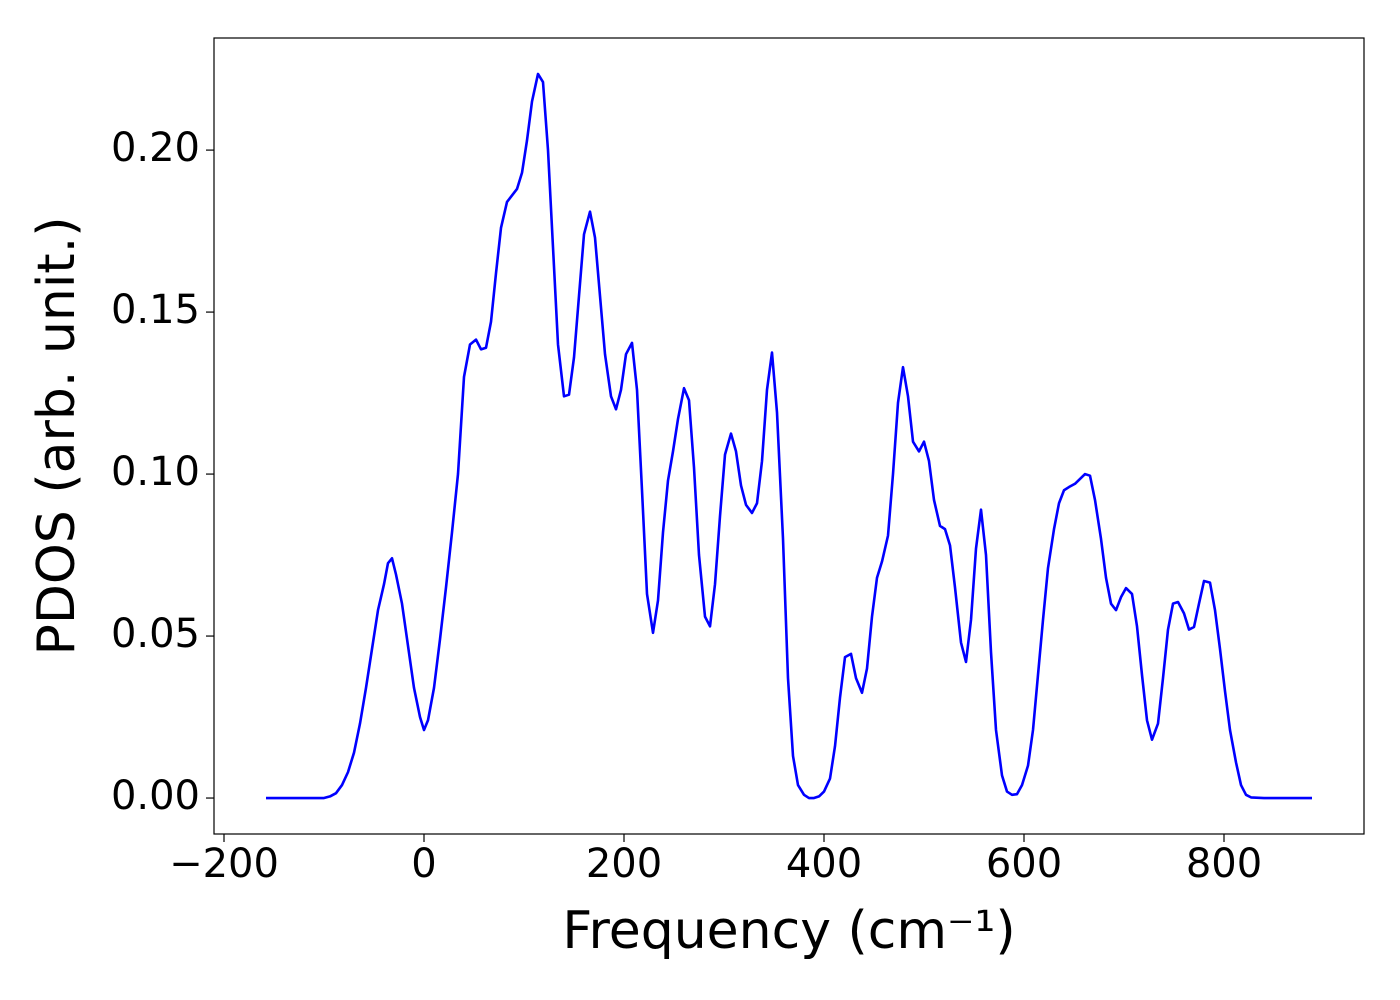 The width and height of the screenshot is (1400, 1000). Describe the element at coordinates (155, 148) in the screenshot. I see `y-tick-label: 0.20` at that location.